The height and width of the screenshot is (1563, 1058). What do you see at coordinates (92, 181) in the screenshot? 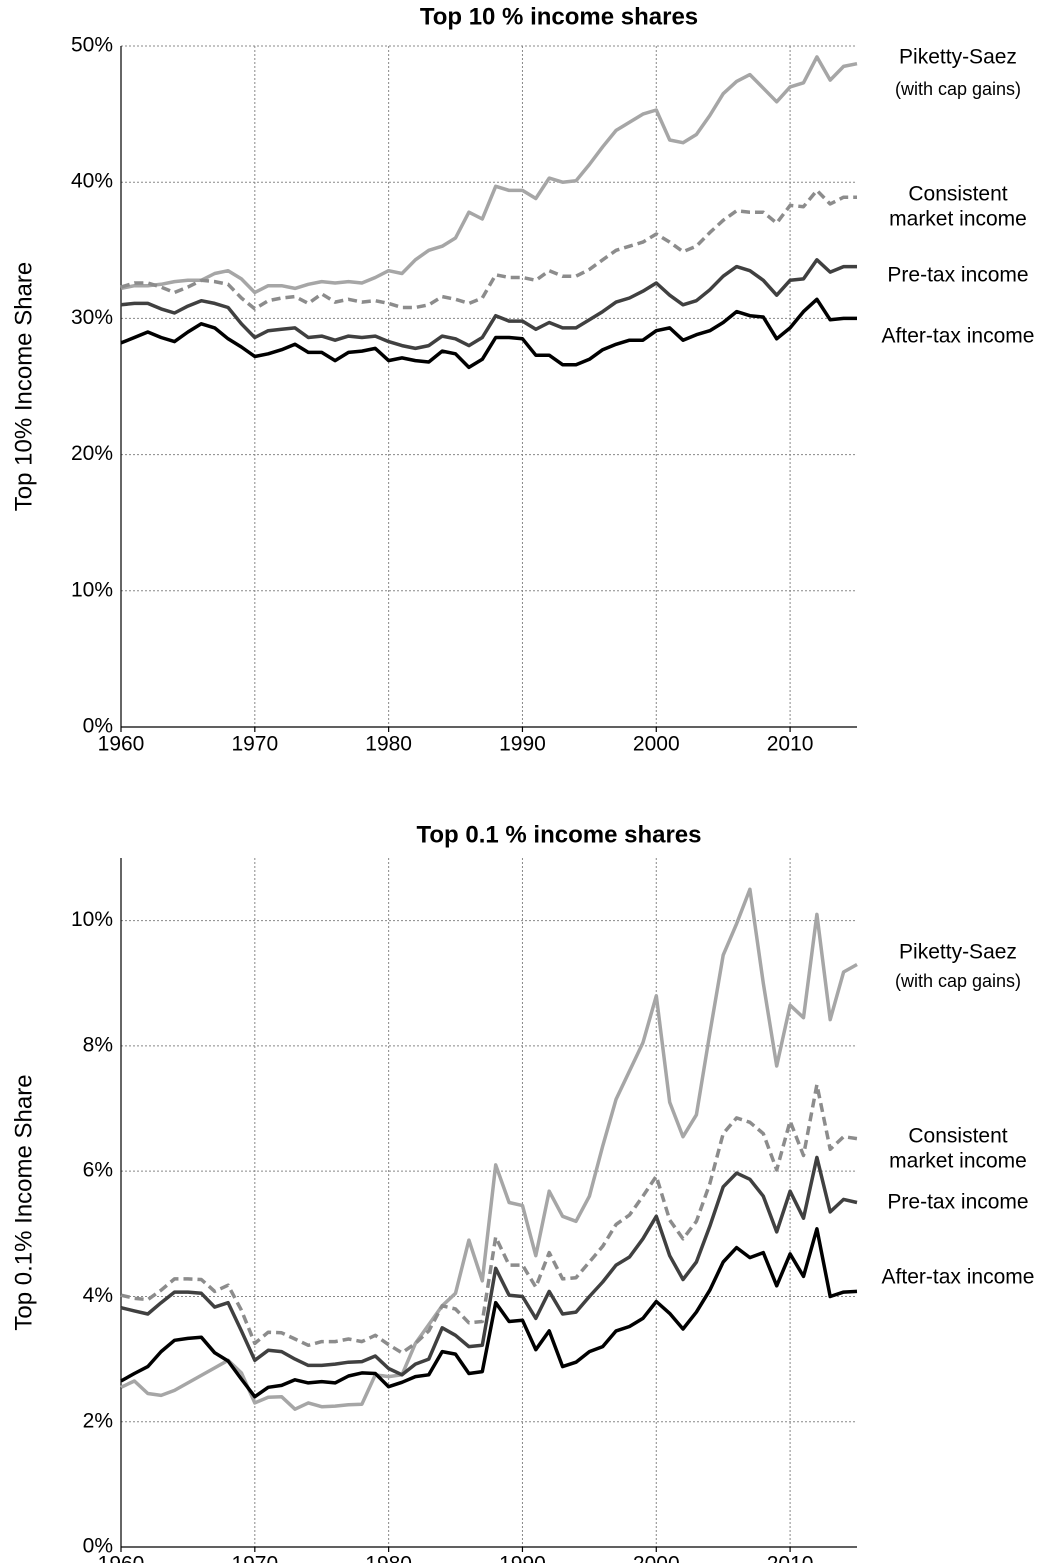
I see `y-tick-label: 40%` at bounding box center [92, 181].